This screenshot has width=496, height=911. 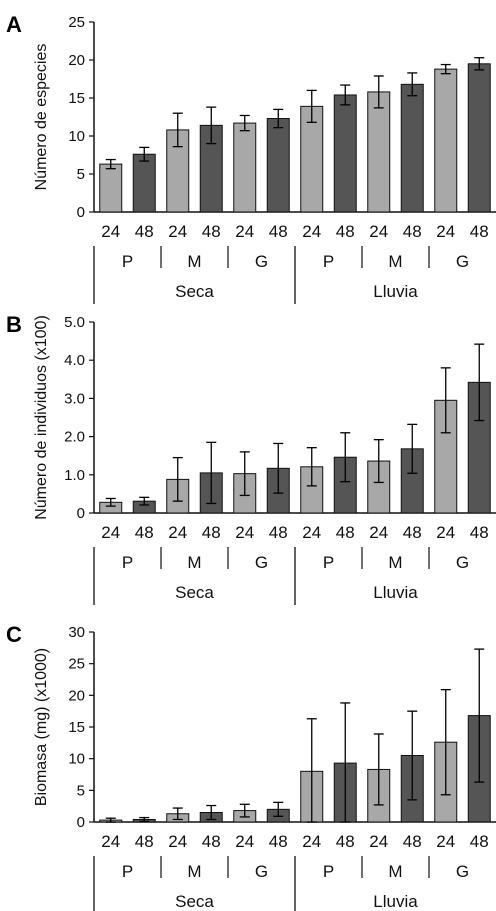 I want to click on y-tick-label-a: 5, so click(x=81, y=174).